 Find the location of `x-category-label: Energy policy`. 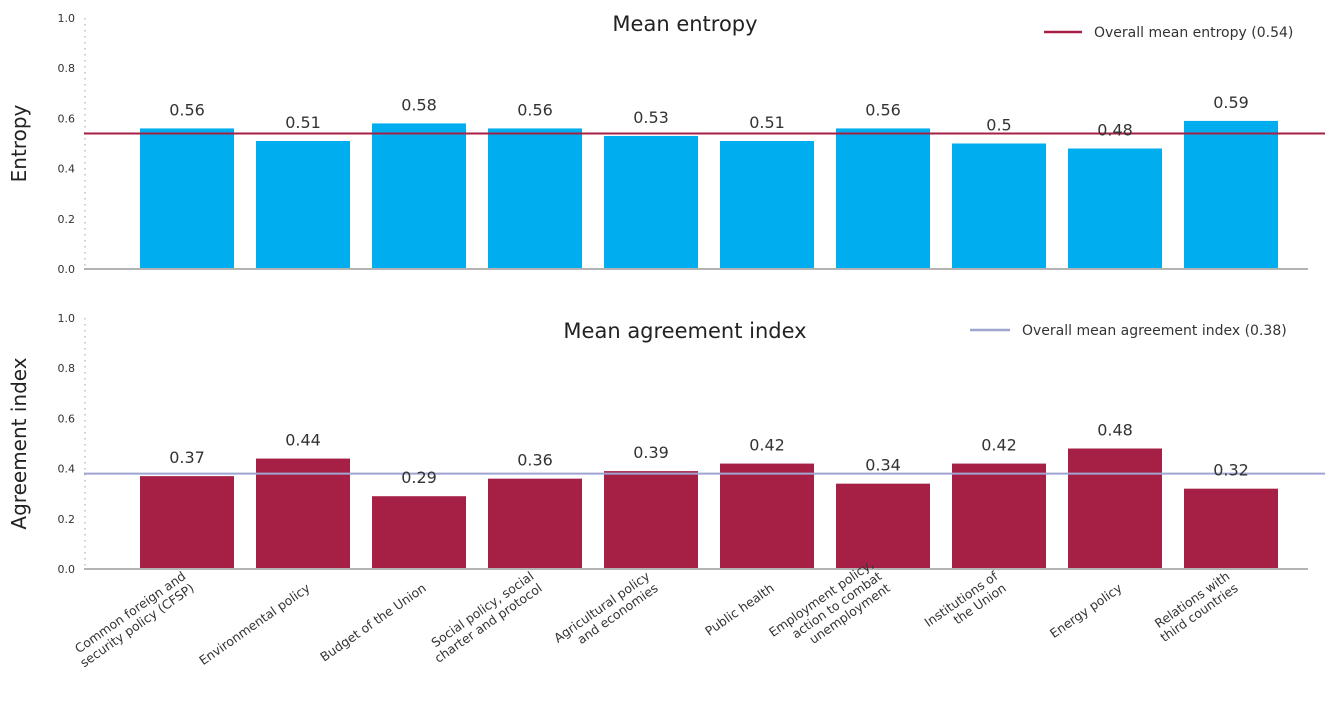

x-category-label: Energy policy is located at coordinates (1086, 610).